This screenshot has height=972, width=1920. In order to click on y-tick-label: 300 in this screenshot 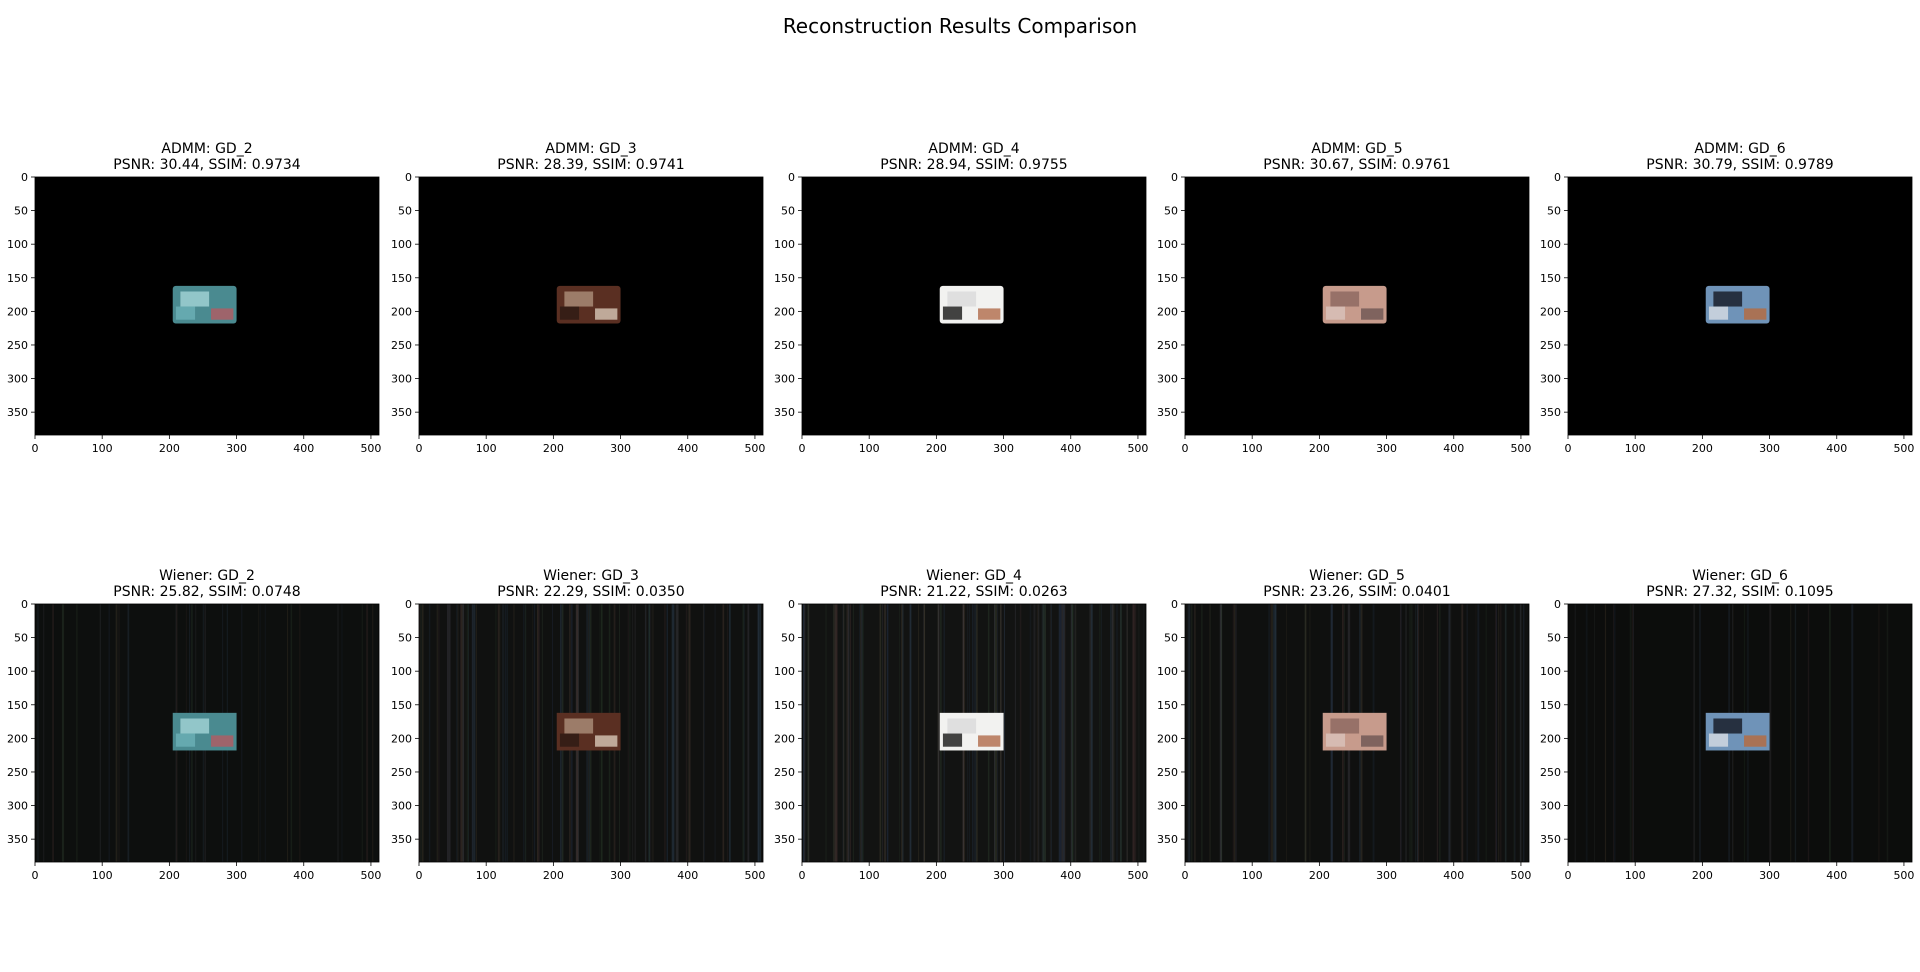, I will do `click(17, 379)`.